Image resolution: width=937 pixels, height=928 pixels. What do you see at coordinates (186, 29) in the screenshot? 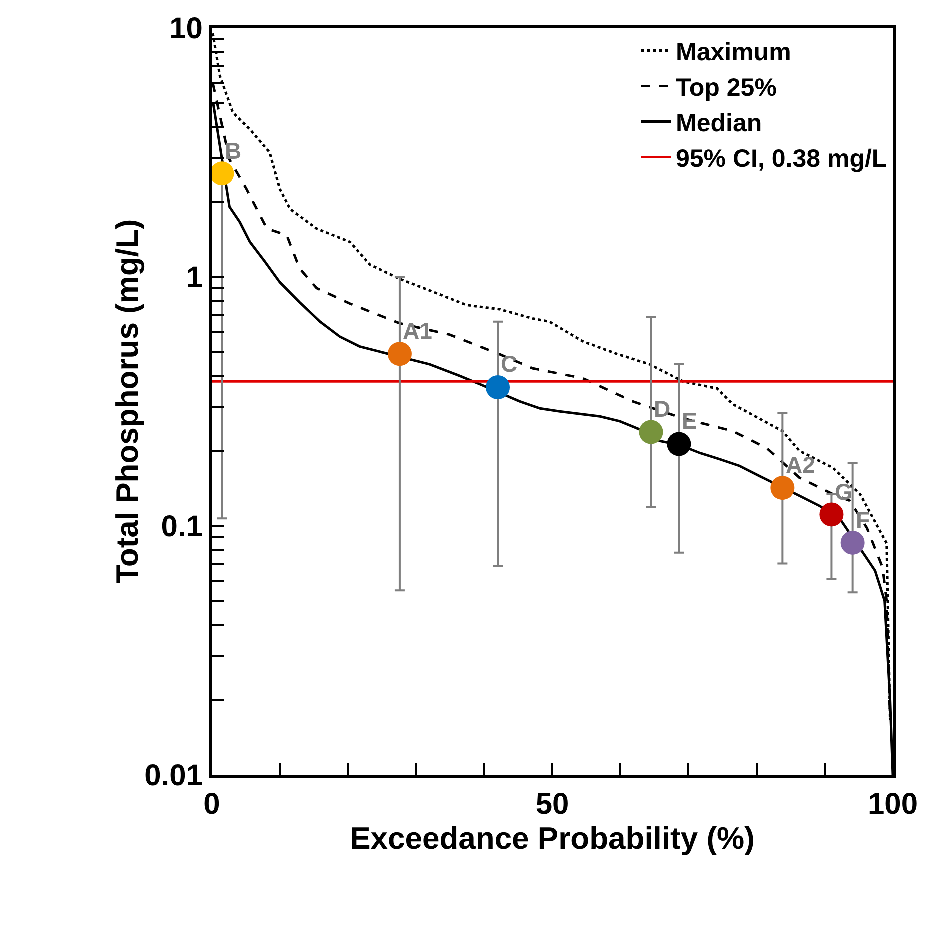
I see `y-tick-label: 10` at bounding box center [186, 29].